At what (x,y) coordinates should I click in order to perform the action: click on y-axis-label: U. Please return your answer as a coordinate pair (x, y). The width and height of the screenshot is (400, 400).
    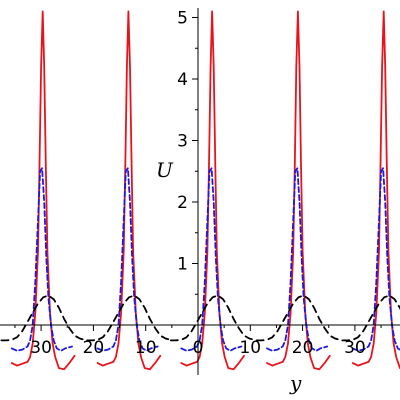
    Looking at the image, I should click on (165, 170).